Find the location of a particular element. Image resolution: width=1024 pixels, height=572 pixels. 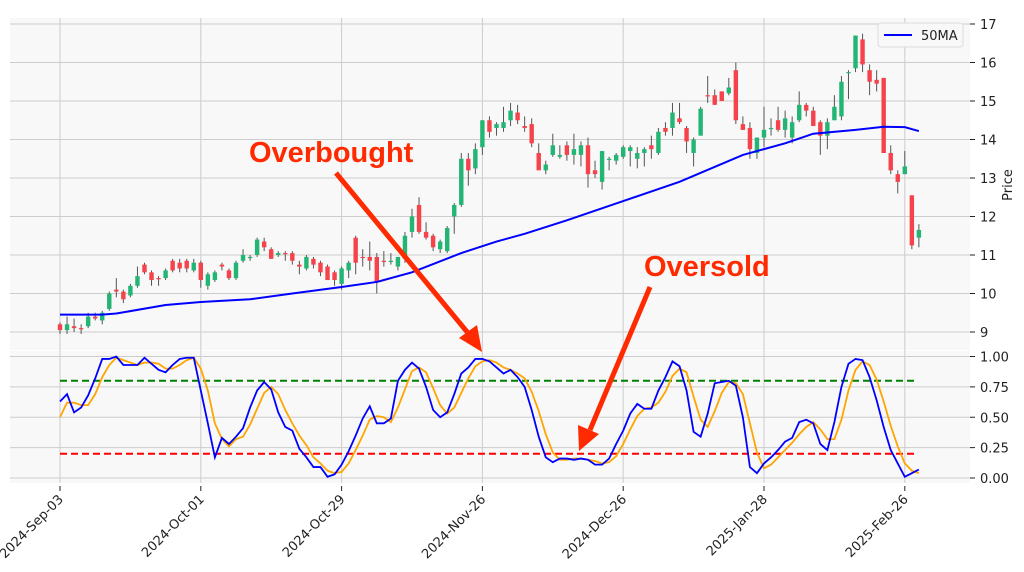

x-tick-label: 2024-Dec-26 is located at coordinates (595, 527).